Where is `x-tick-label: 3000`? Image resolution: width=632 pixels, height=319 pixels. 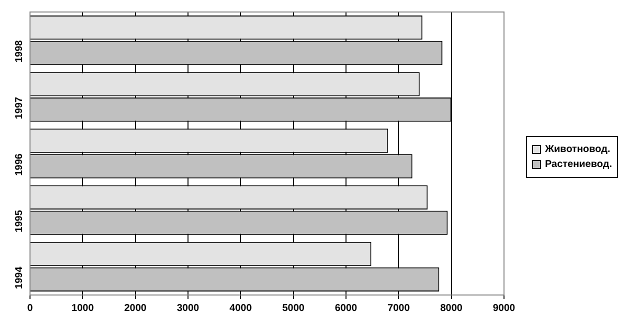
x-tick-label: 3000 is located at coordinates (188, 308).